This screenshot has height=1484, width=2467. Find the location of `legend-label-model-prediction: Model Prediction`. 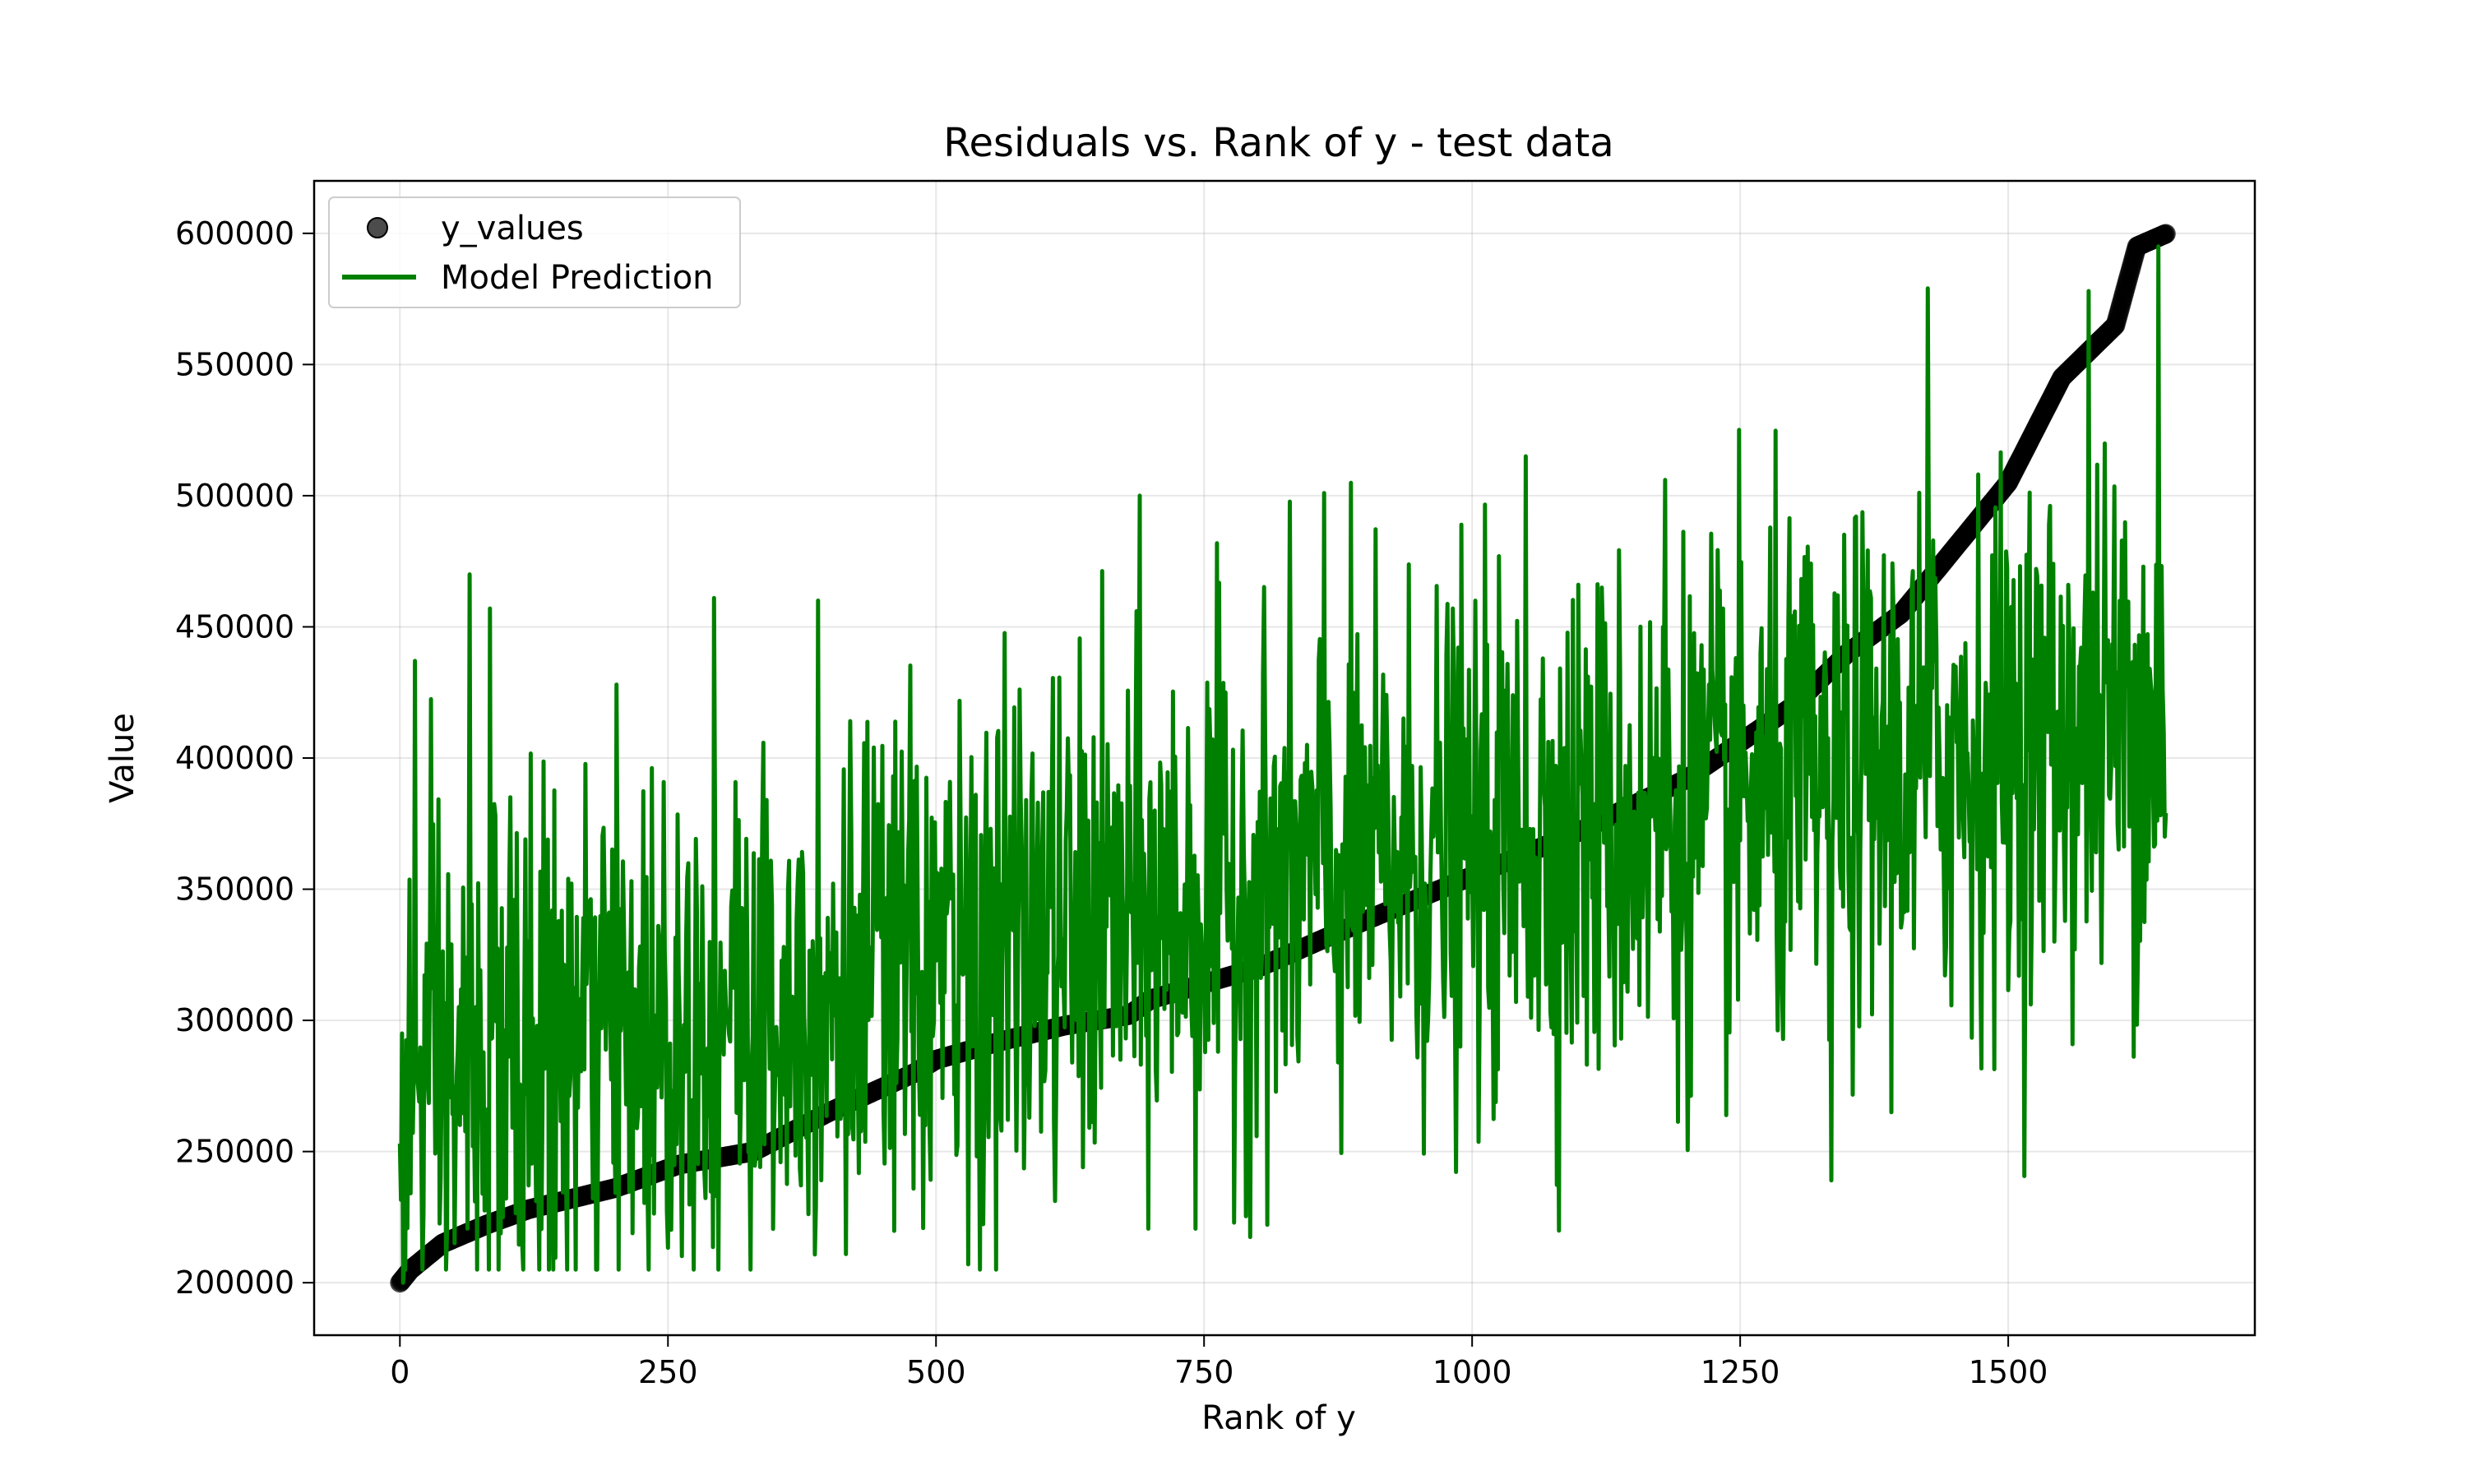

legend-label-model-prediction: Model Prediction is located at coordinates (577, 278).